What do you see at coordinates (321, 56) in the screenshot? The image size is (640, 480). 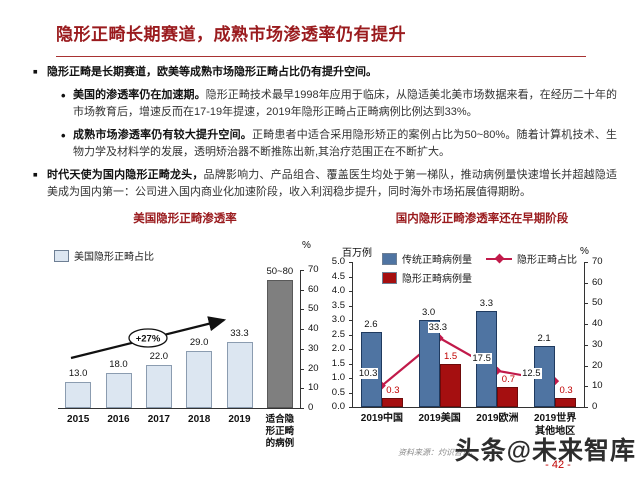 I see `title-underline` at bounding box center [321, 56].